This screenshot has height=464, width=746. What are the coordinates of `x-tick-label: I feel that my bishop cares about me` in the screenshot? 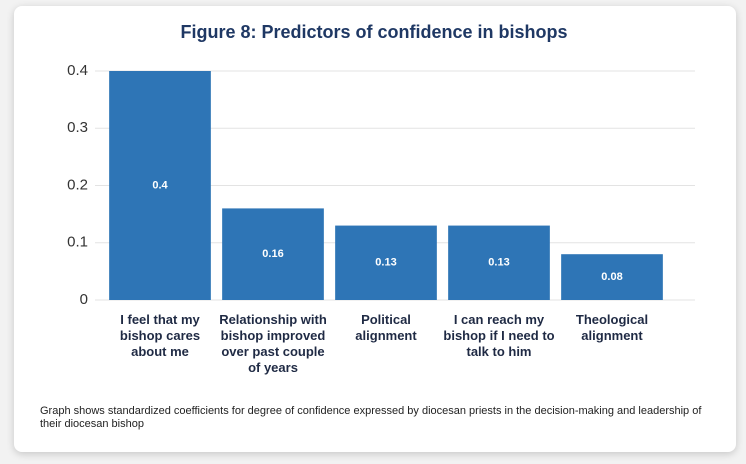 It's located at (160, 335).